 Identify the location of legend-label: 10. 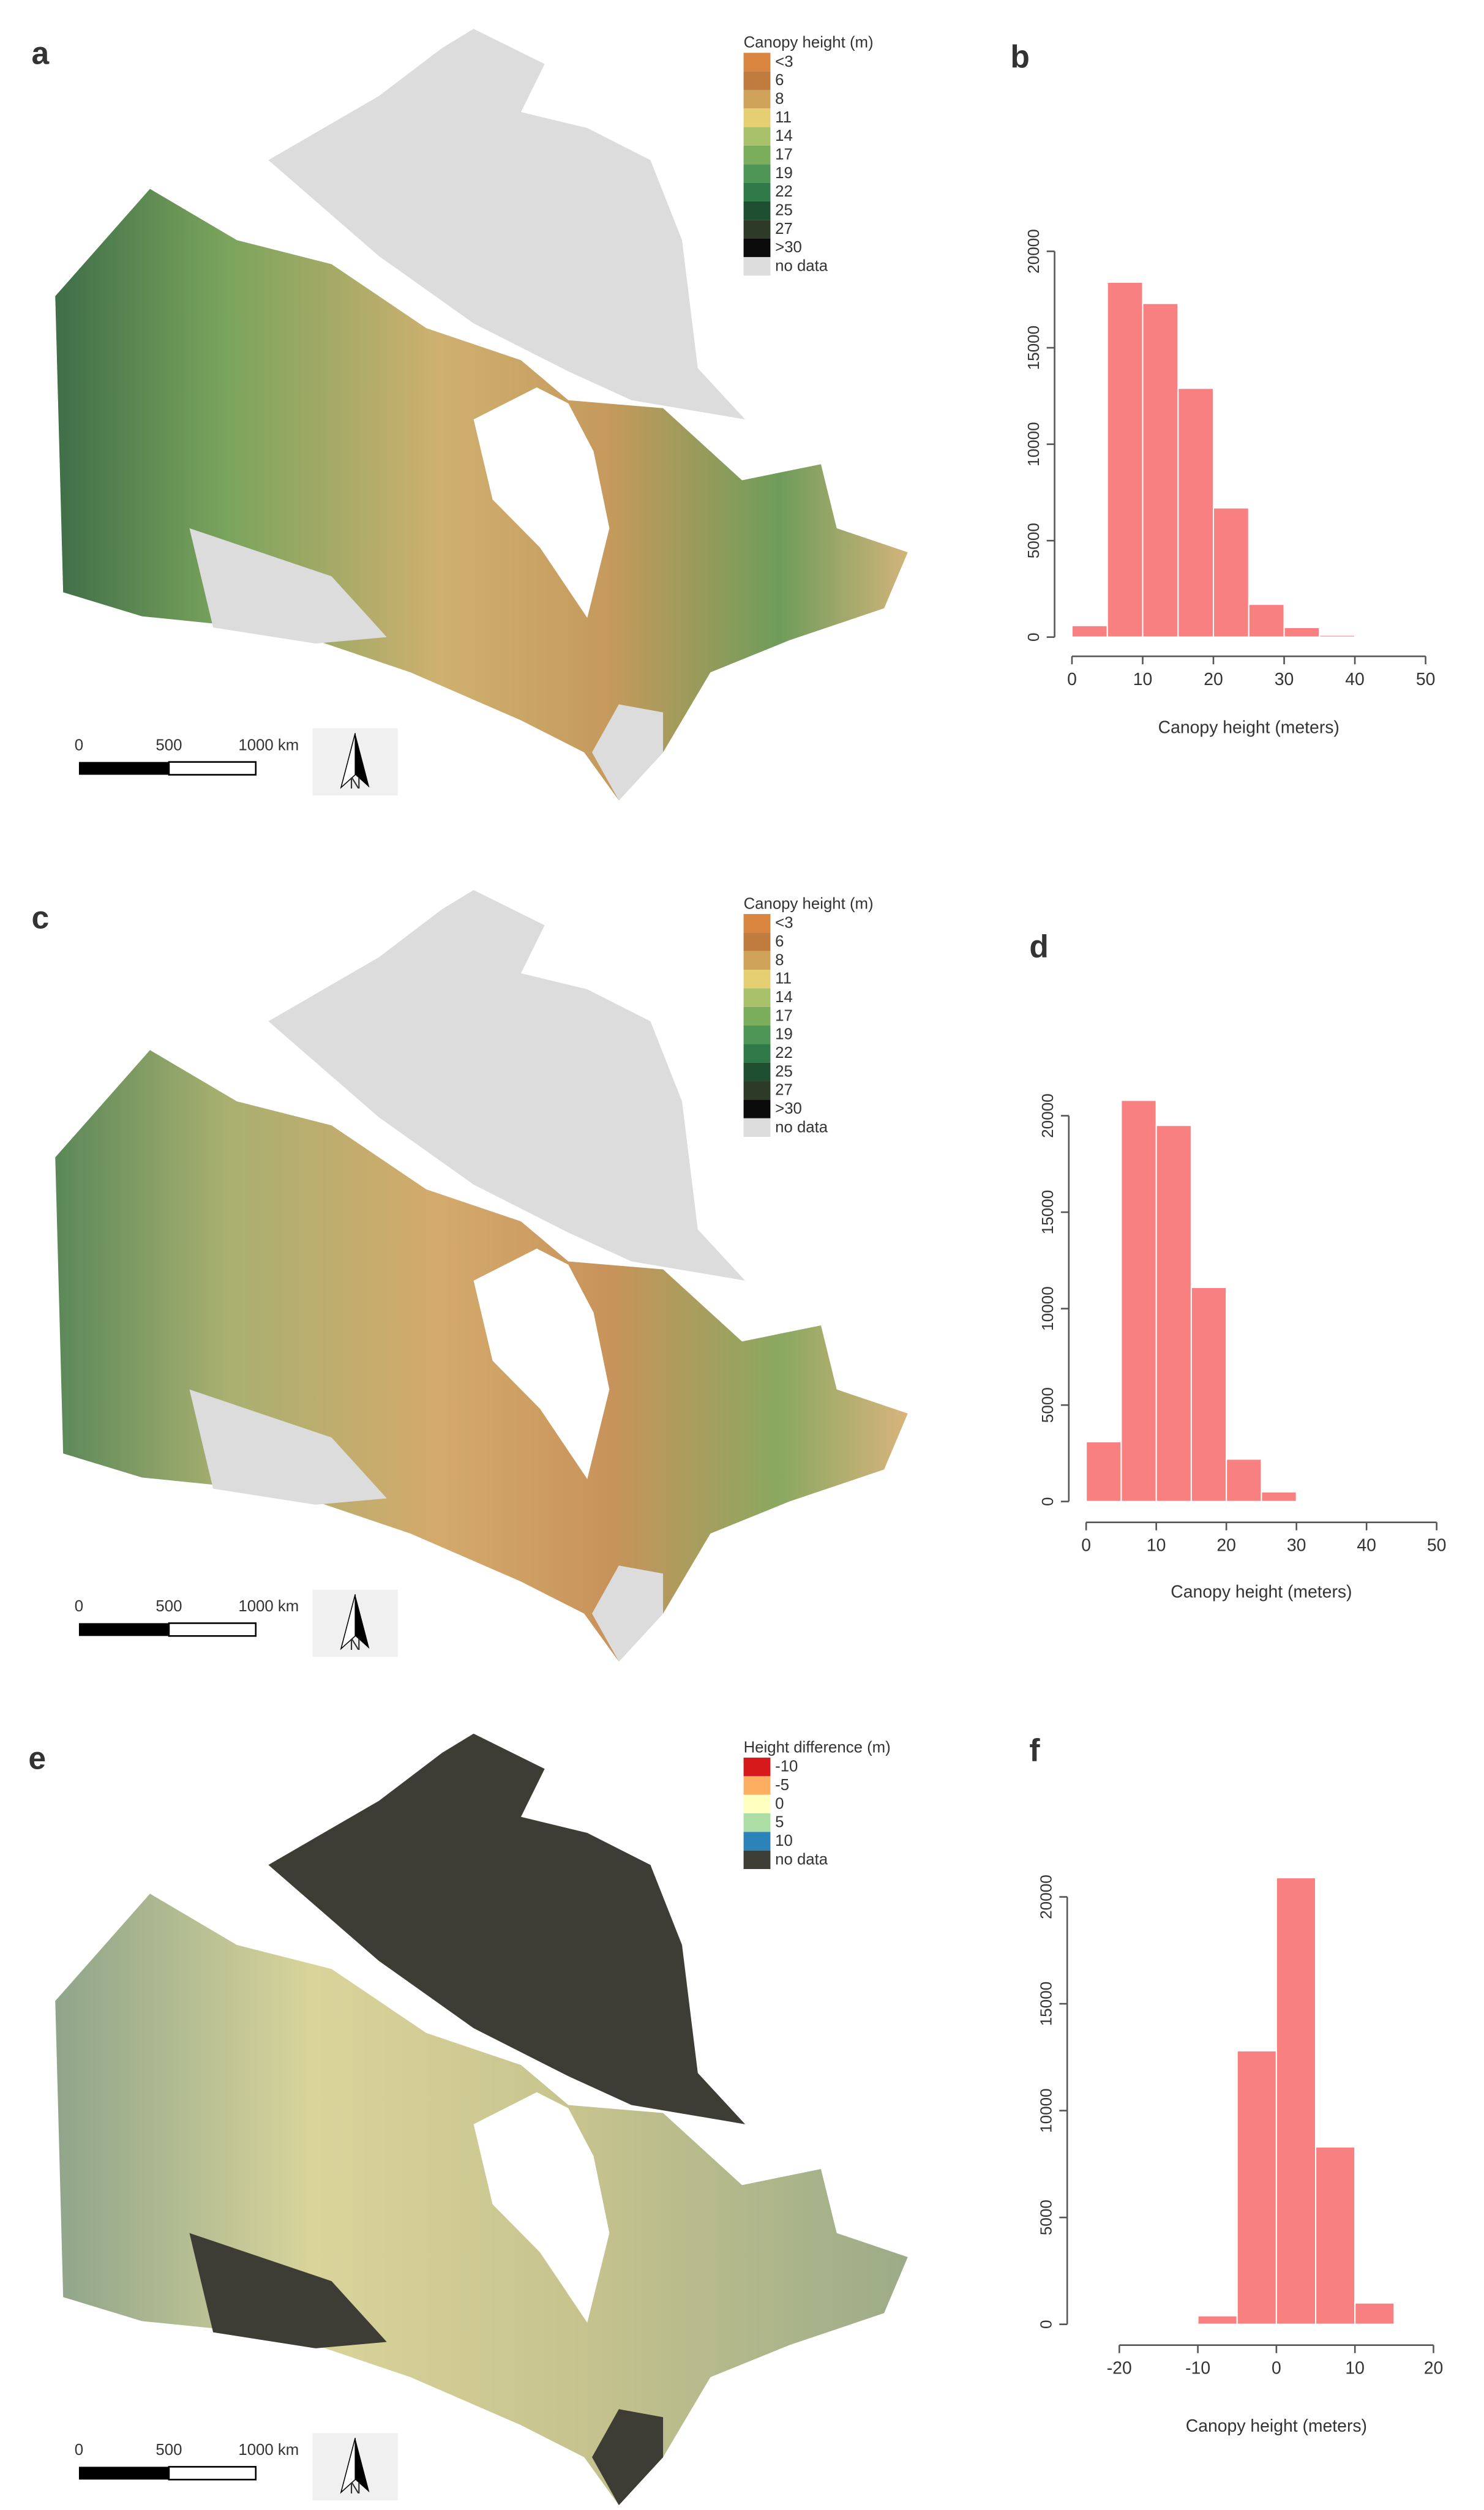
(784, 1840).